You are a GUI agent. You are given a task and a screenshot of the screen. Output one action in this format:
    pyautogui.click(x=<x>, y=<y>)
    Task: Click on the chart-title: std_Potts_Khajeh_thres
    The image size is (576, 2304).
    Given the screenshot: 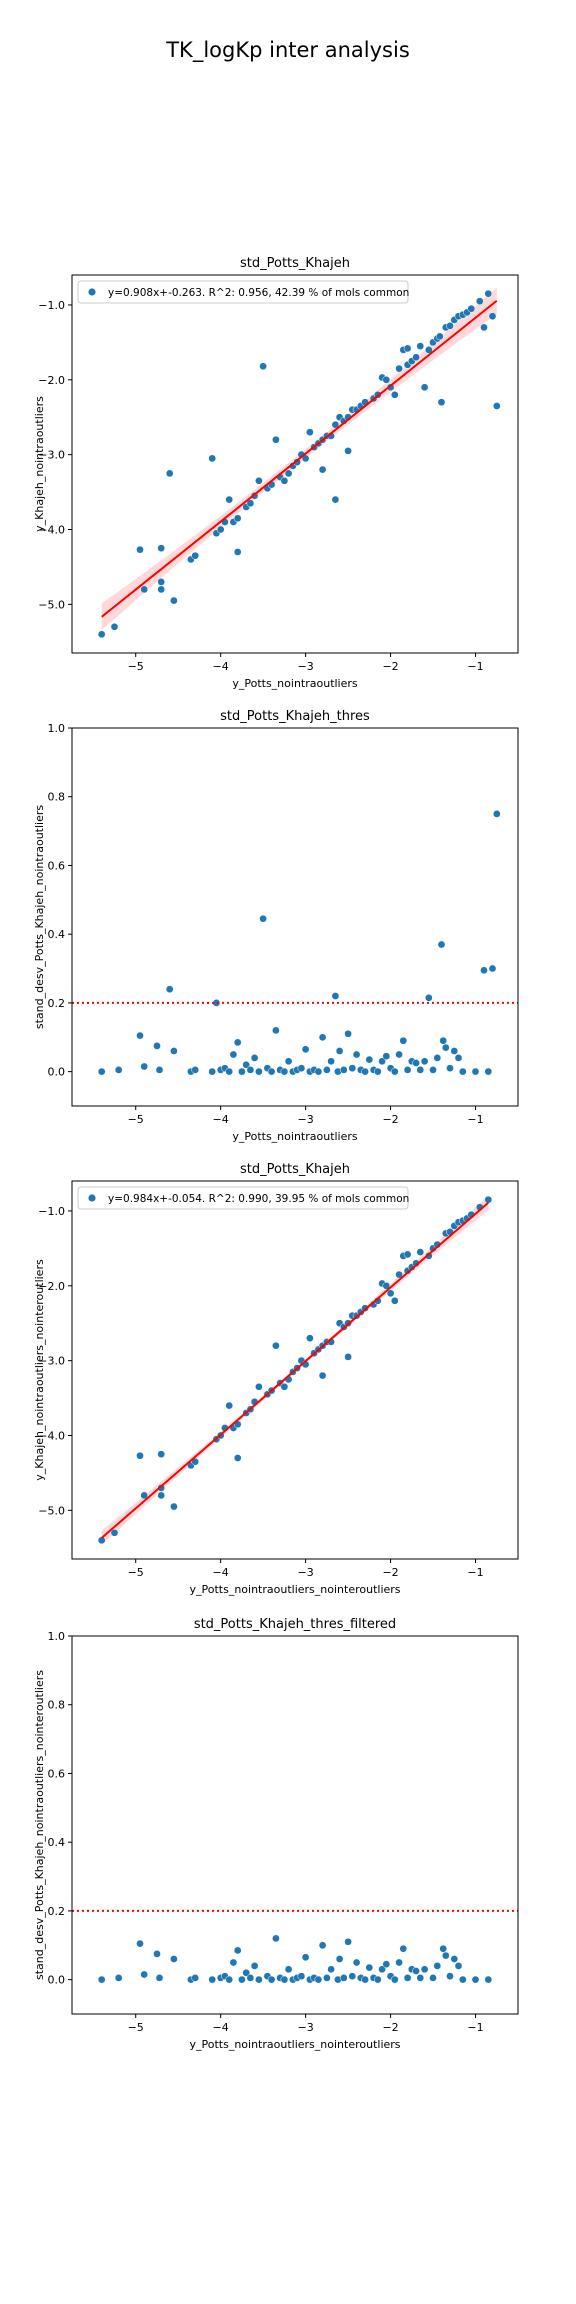 What is the action you would take?
    pyautogui.click(x=295, y=716)
    